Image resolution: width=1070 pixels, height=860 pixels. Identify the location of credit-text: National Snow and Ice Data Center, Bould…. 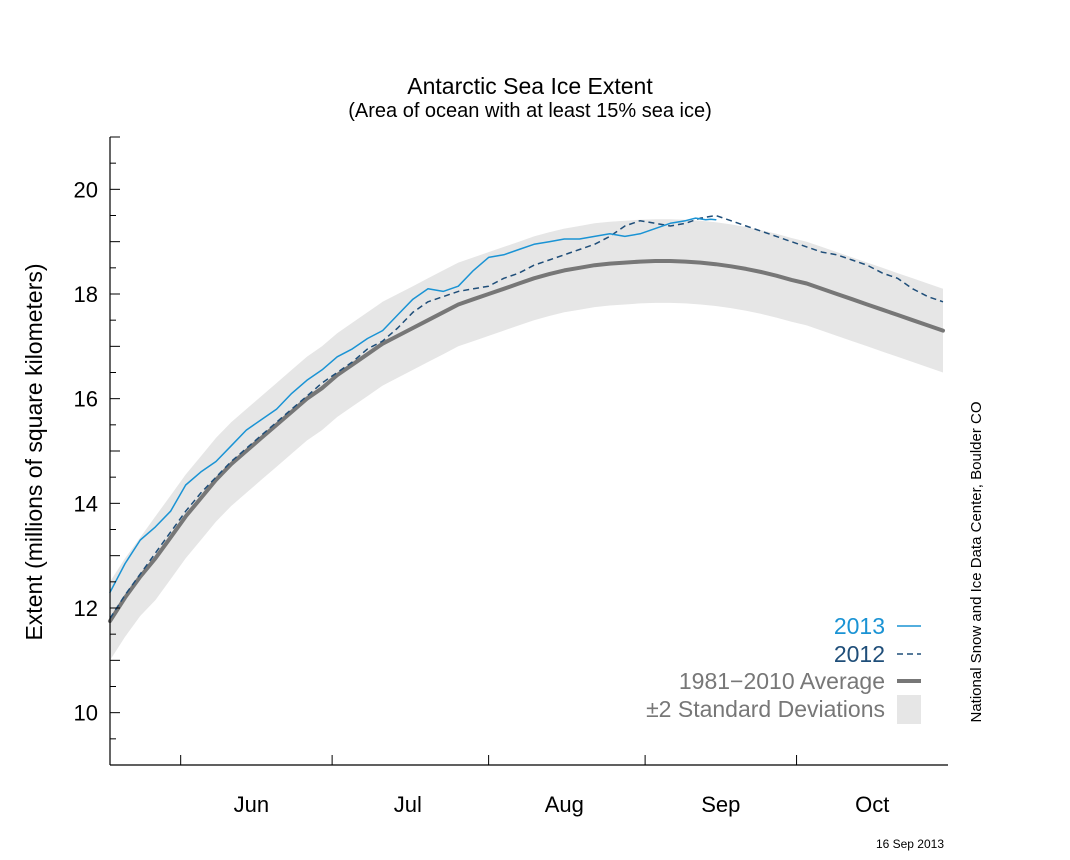
(976, 561).